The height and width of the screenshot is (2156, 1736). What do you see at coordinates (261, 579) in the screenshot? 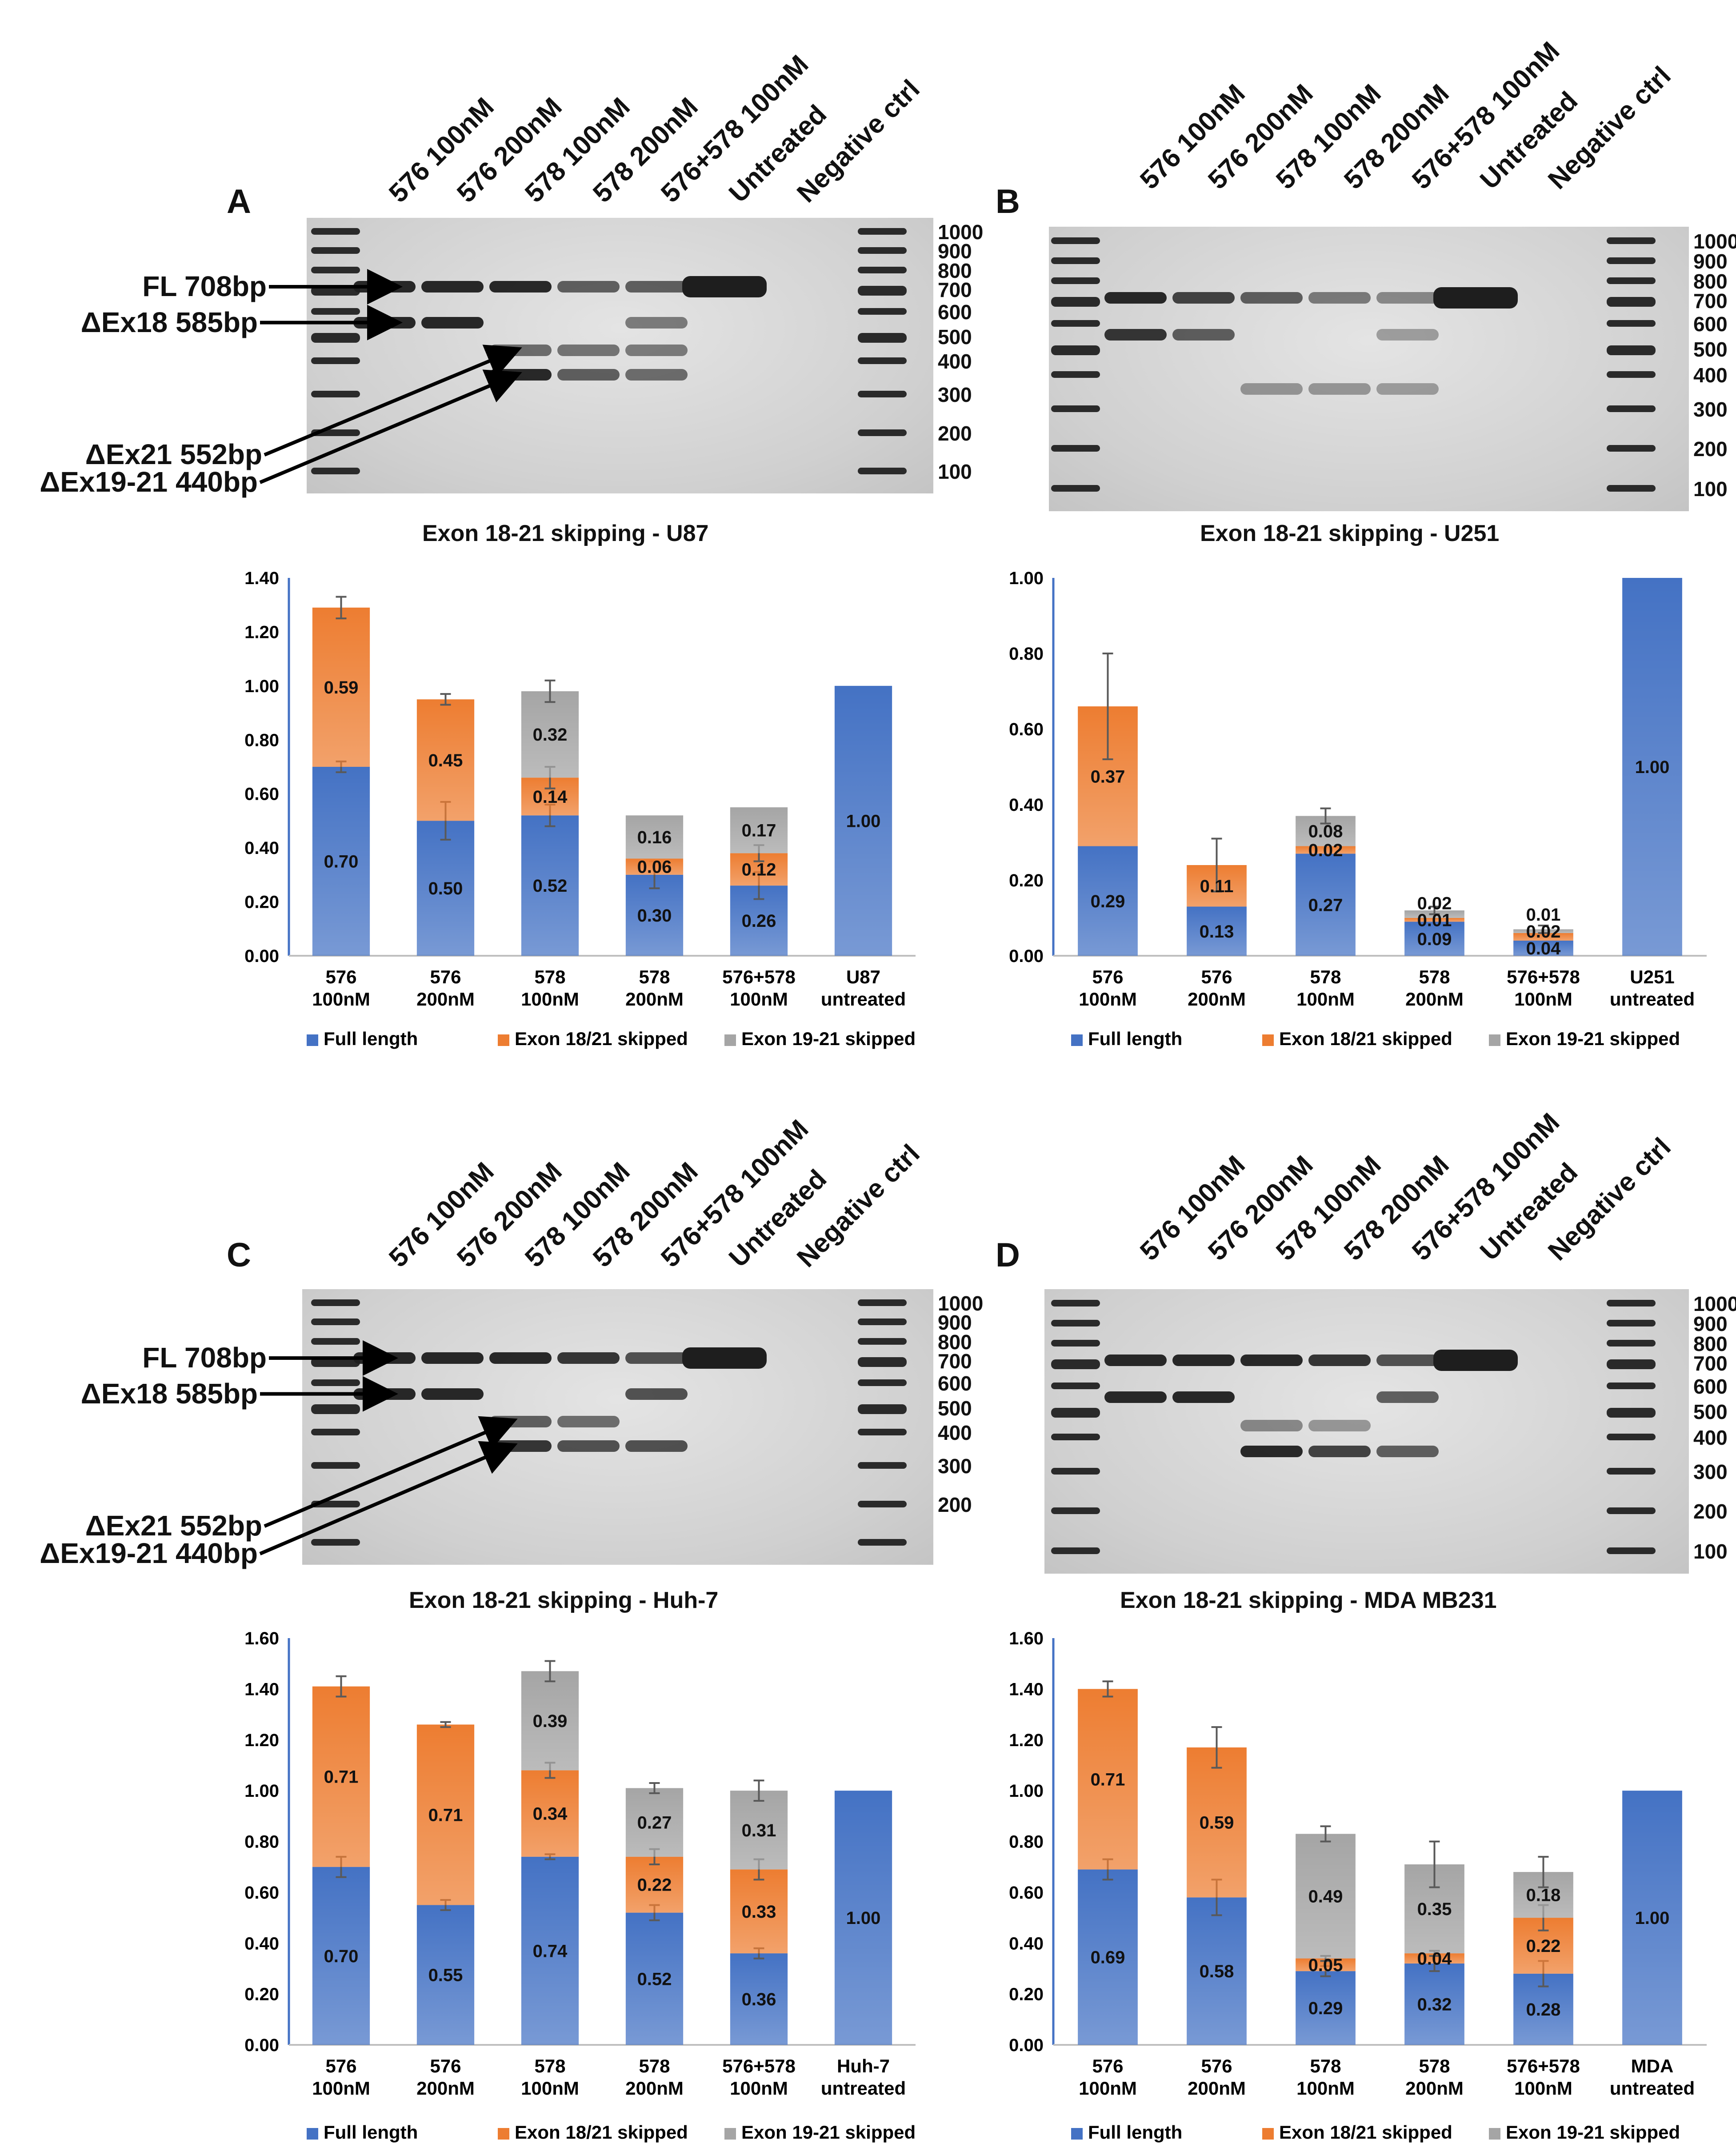
I see `y-tick-label: 1.40` at bounding box center [261, 579].